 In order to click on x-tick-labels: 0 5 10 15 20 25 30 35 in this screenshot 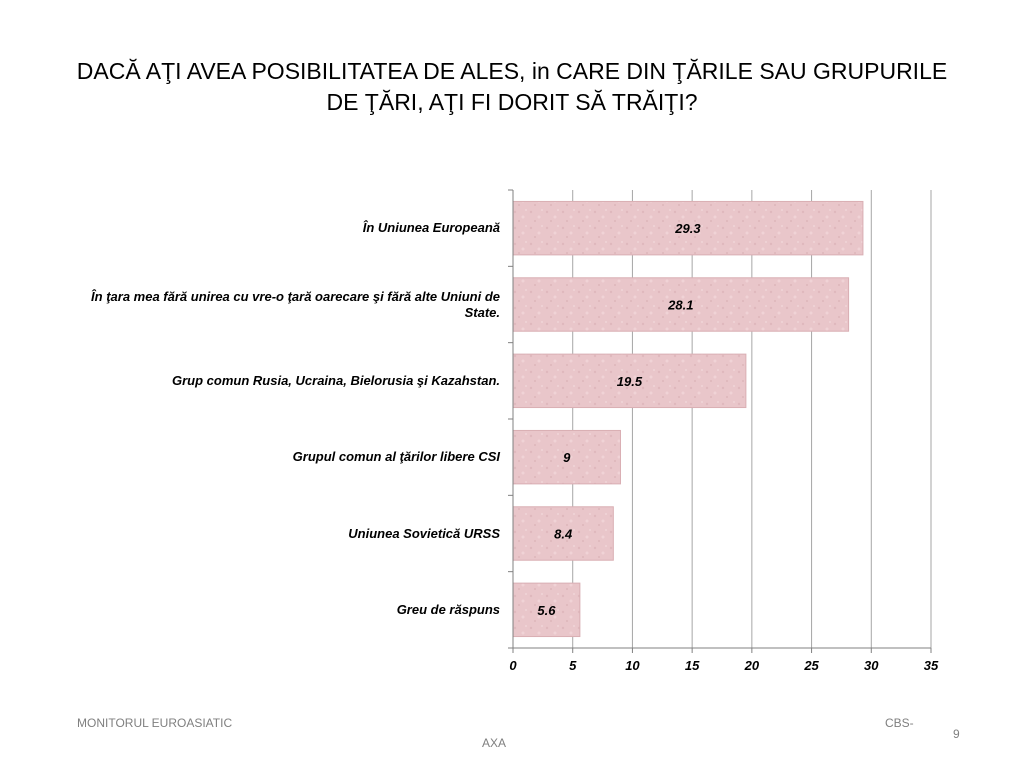, I will do `click(724, 665)`.